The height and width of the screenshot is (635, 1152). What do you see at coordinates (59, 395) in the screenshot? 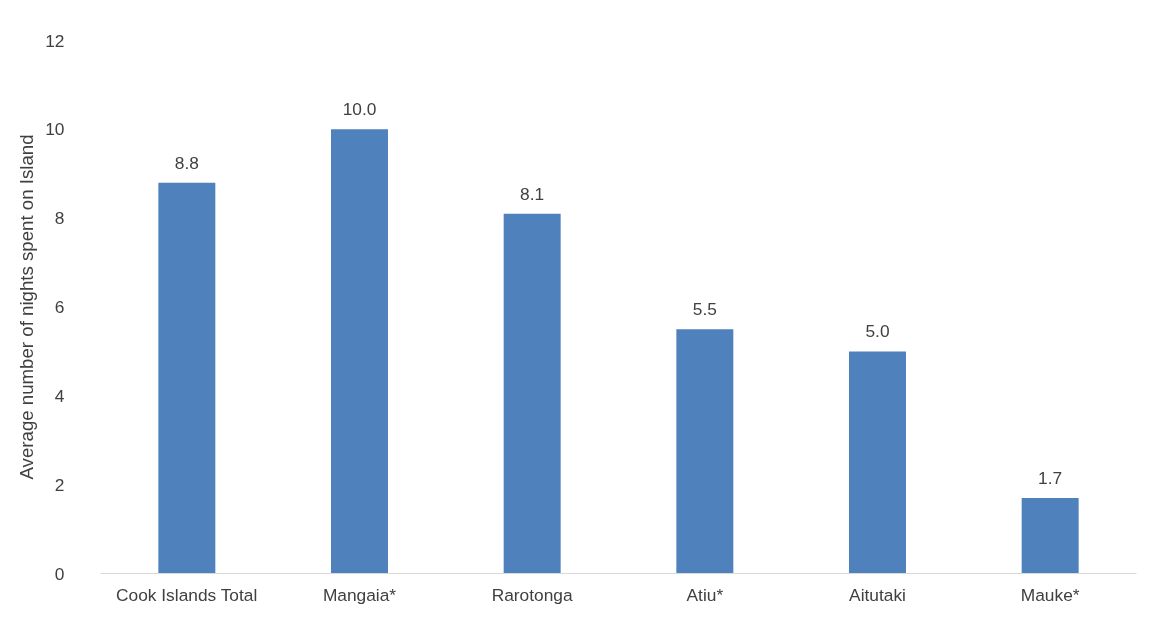
I see `y-tick-label: 4` at bounding box center [59, 395].